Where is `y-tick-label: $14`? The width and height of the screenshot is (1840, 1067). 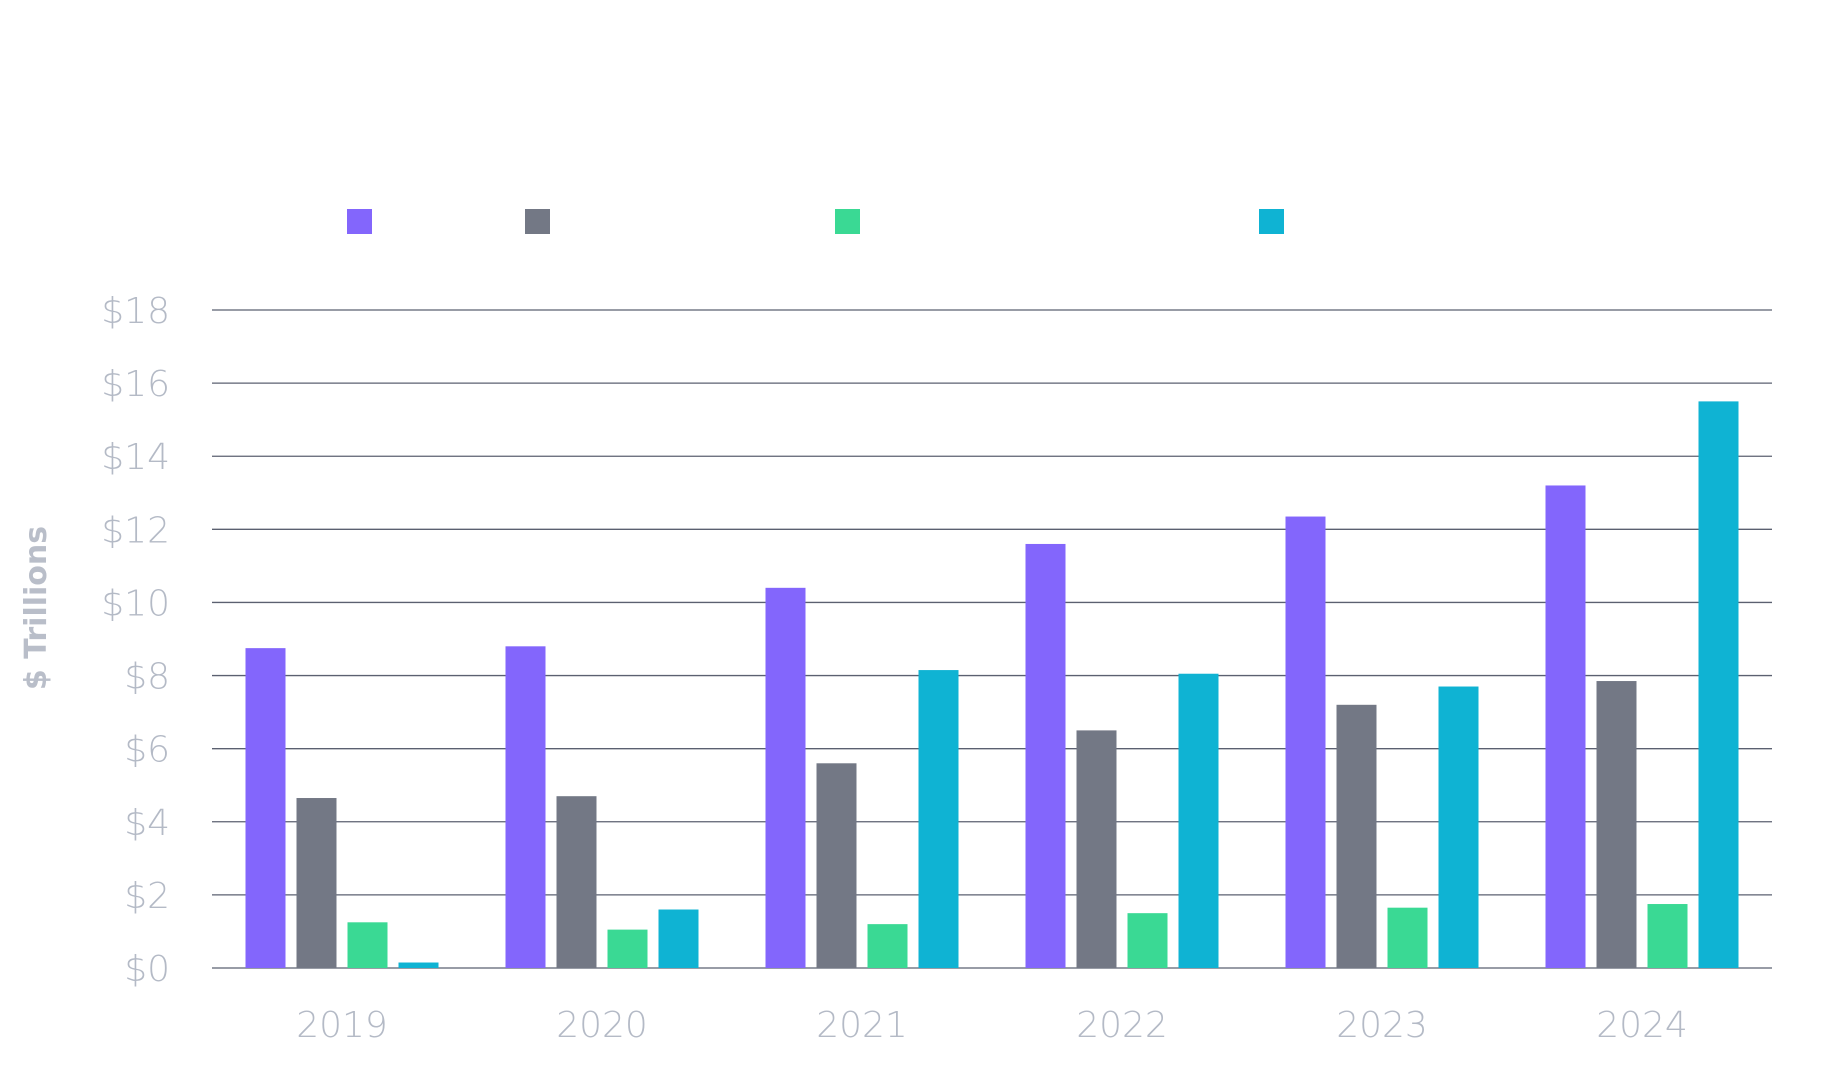
y-tick-label: $14 is located at coordinates (135, 457).